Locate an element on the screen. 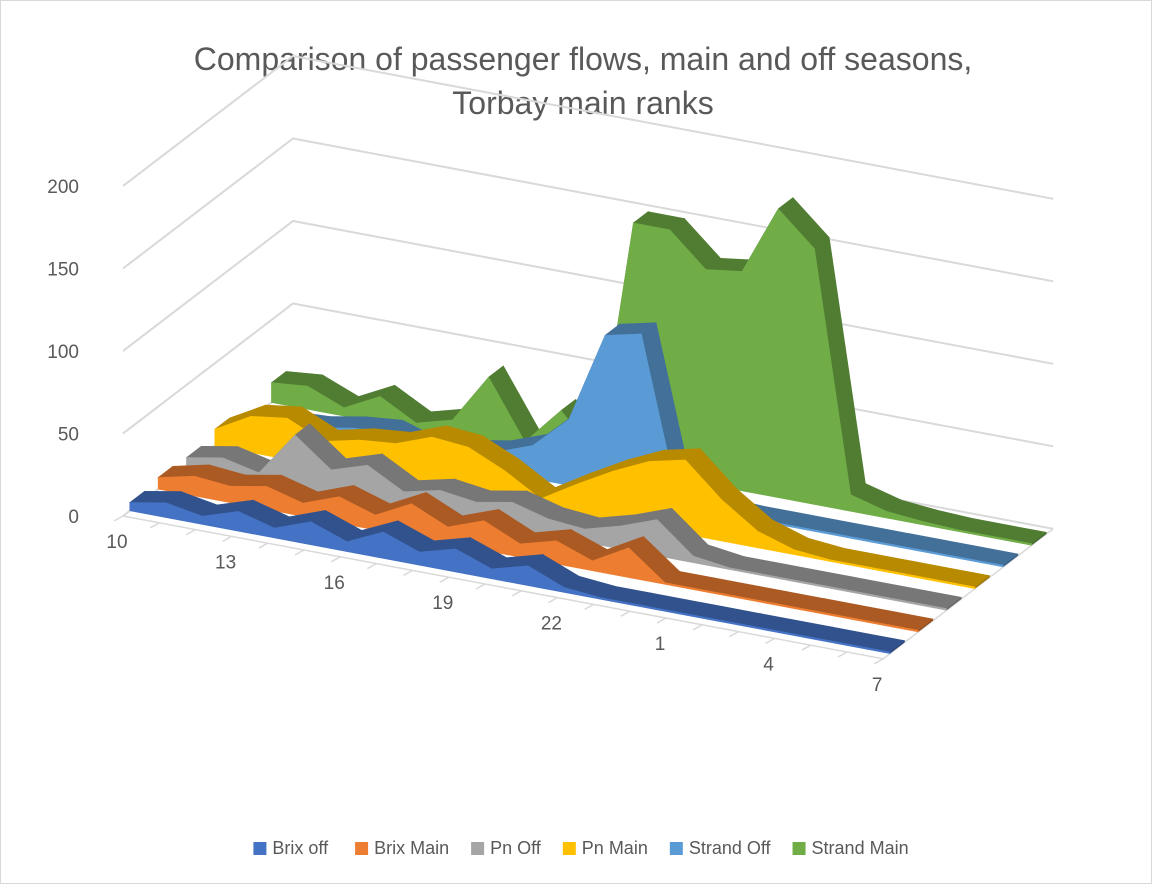  legend-item: Brix off is located at coordinates (291, 848).